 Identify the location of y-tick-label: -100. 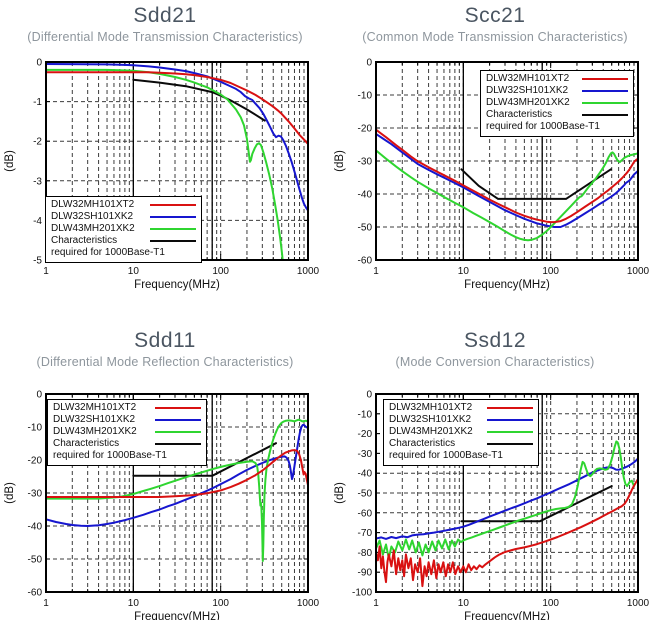
(362, 593).